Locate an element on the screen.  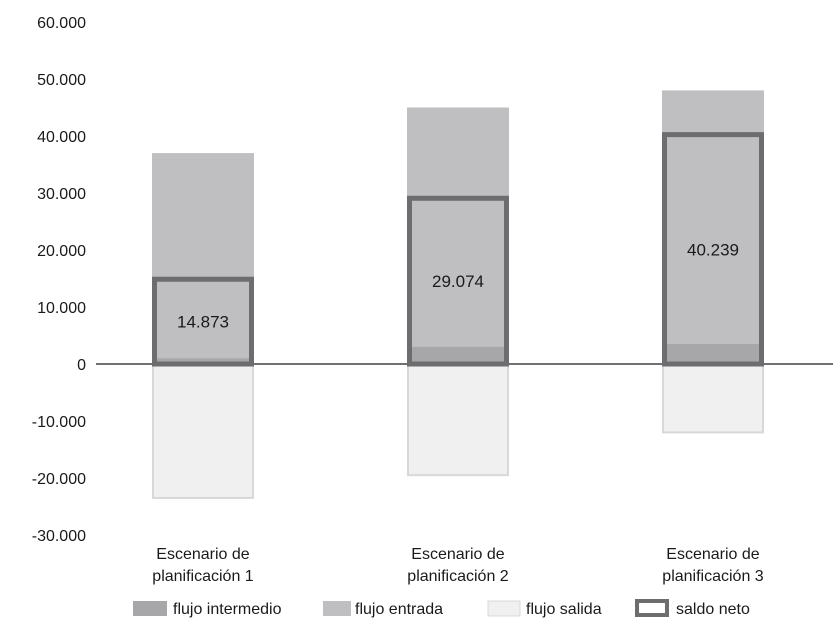
y-tick-label: 50.000 is located at coordinates (61, 80).